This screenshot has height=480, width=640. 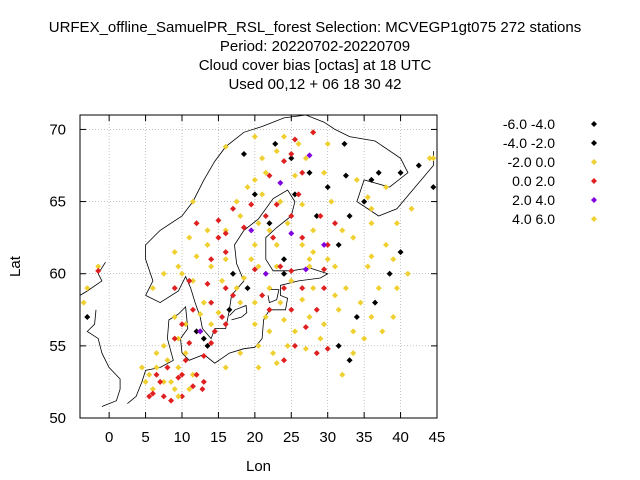 What do you see at coordinates (315, 46) in the screenshot?
I see `title-line: Period: 20220702-20220709` at bounding box center [315, 46].